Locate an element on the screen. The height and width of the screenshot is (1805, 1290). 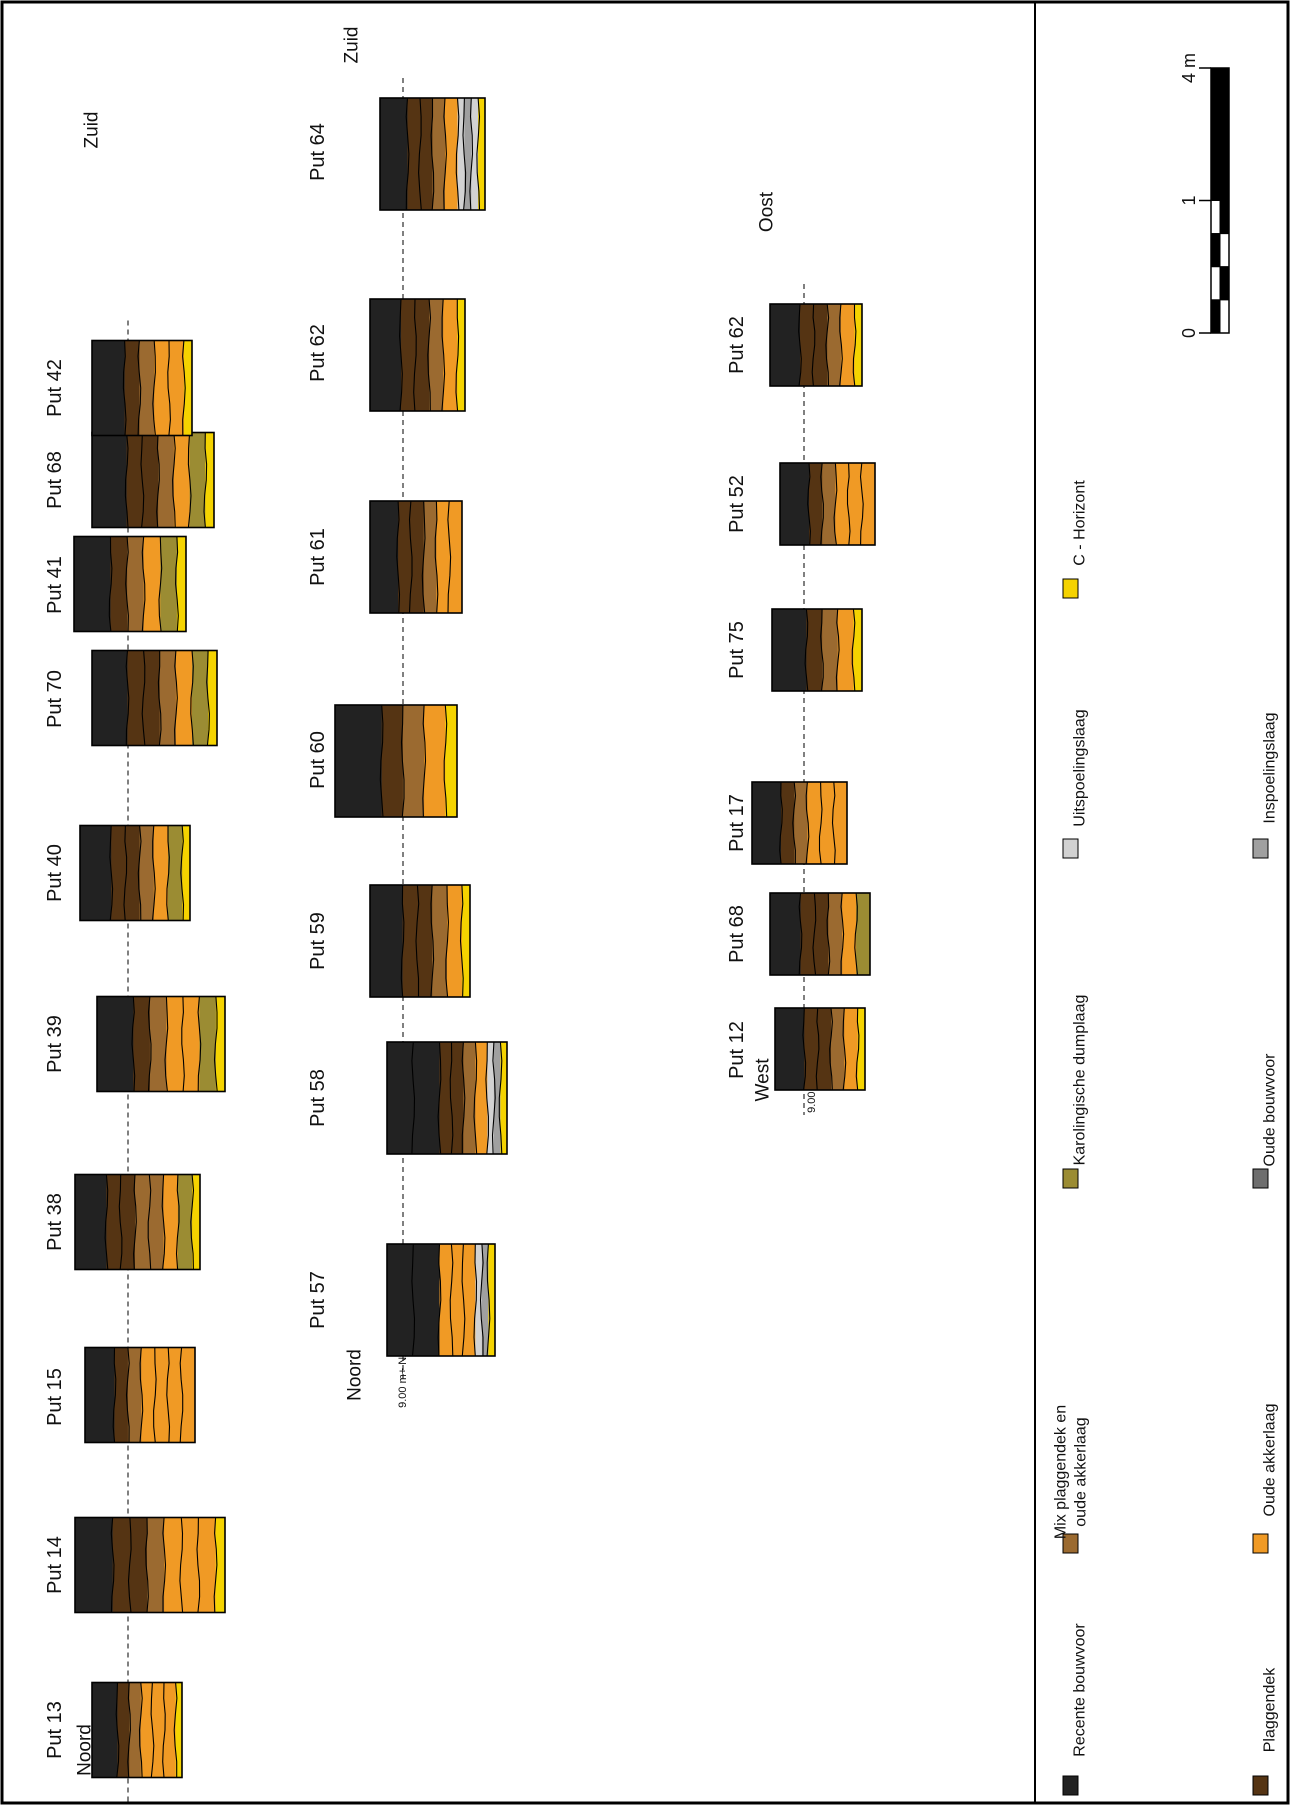
direction-start-label: West is located at coordinates (763, 1080).